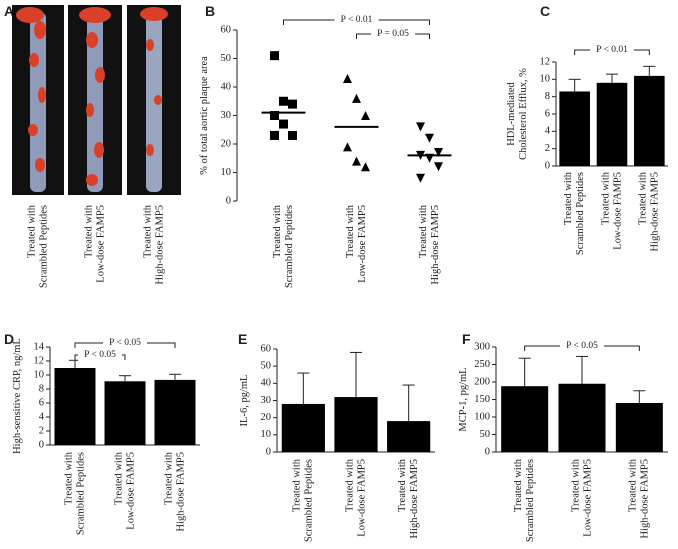  What do you see at coordinates (226, 115) in the screenshot?
I see `y-tick-label: 30` at bounding box center [226, 115].